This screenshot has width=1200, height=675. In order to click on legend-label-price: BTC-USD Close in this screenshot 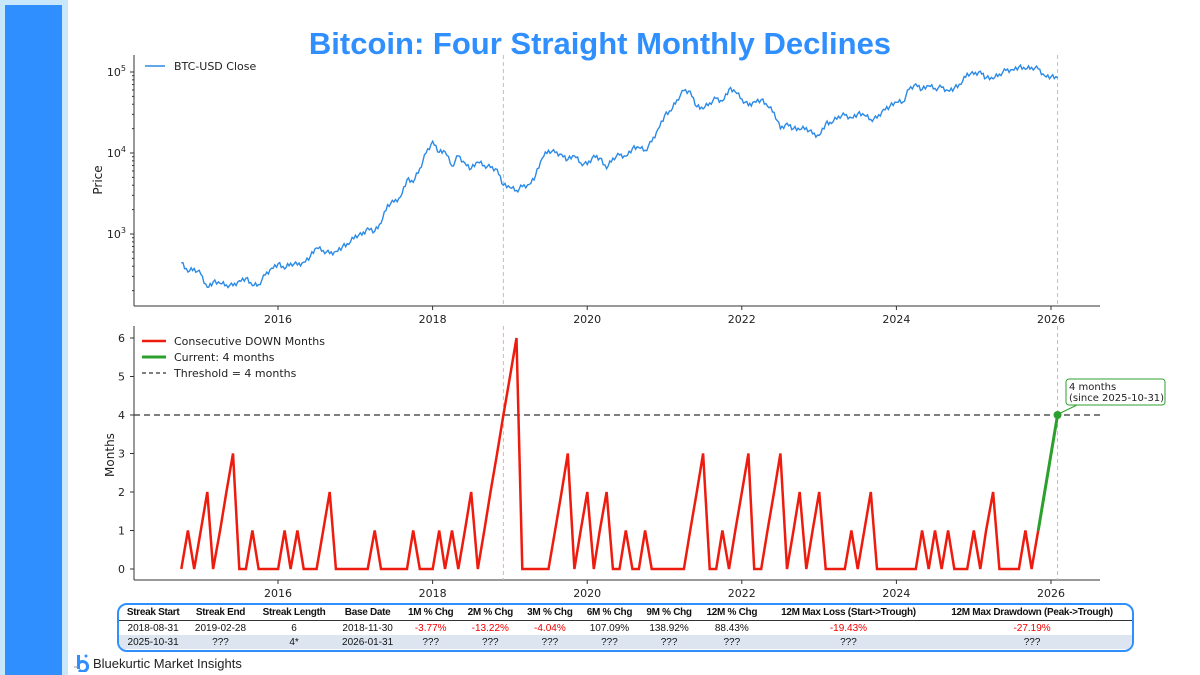, I will do `click(215, 66)`.